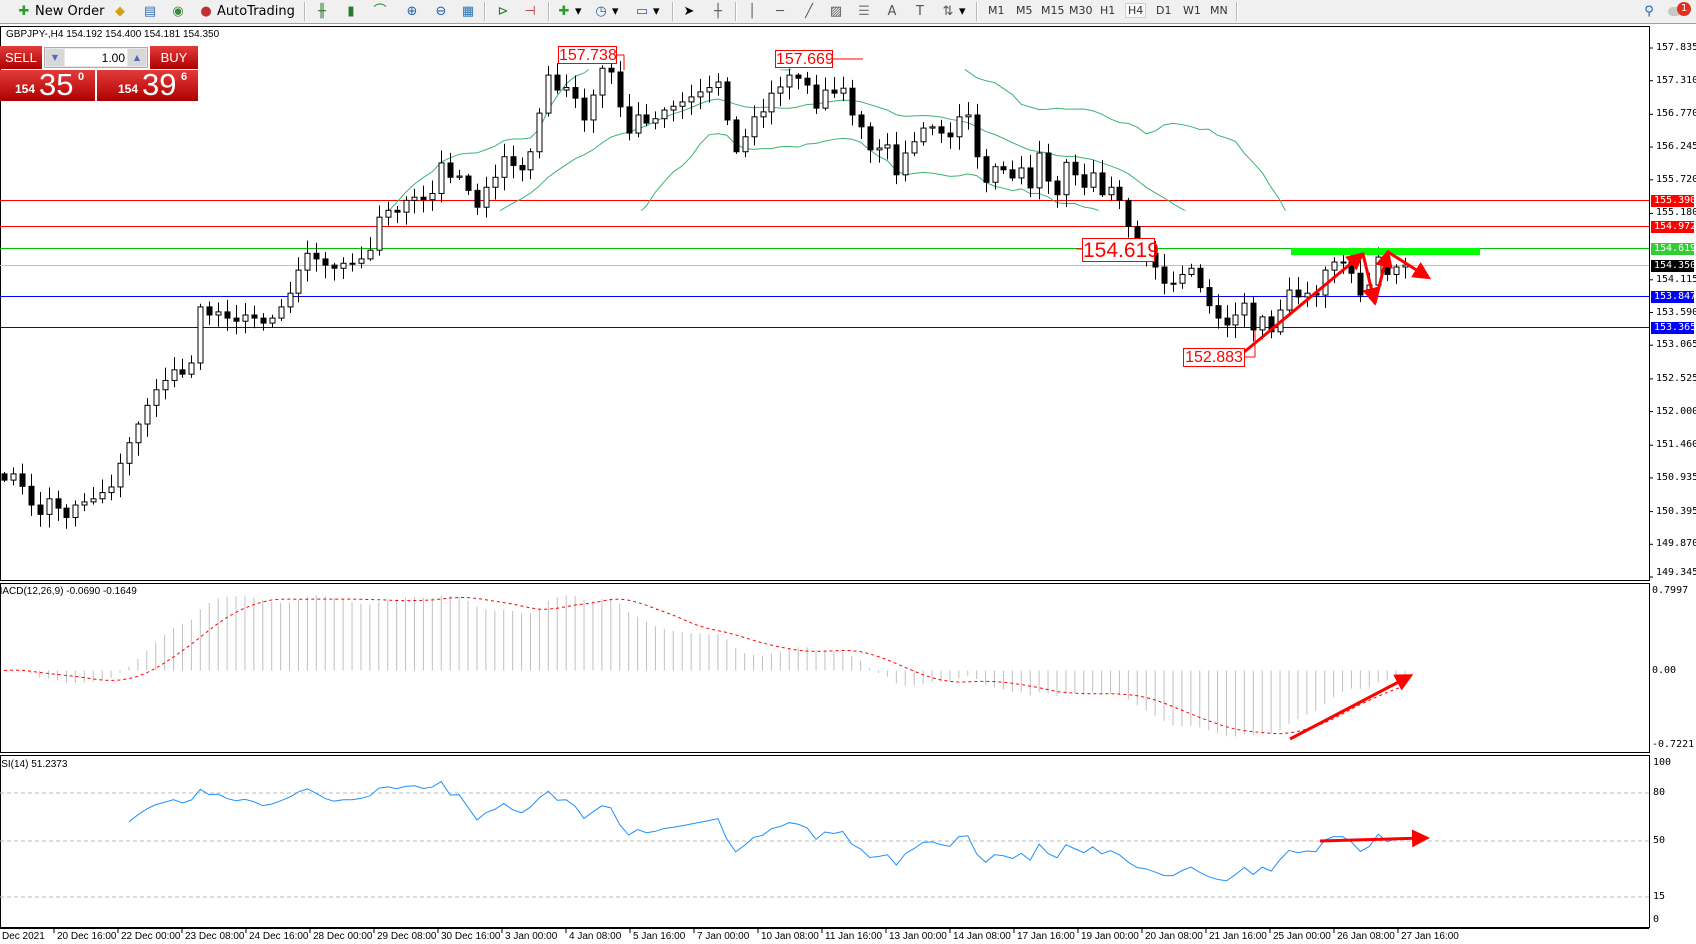 Image resolution: width=1696 pixels, height=944 pixels. Describe the element at coordinates (1238, 936) in the screenshot. I see `time-label: 21 Jan 16:00` at that location.